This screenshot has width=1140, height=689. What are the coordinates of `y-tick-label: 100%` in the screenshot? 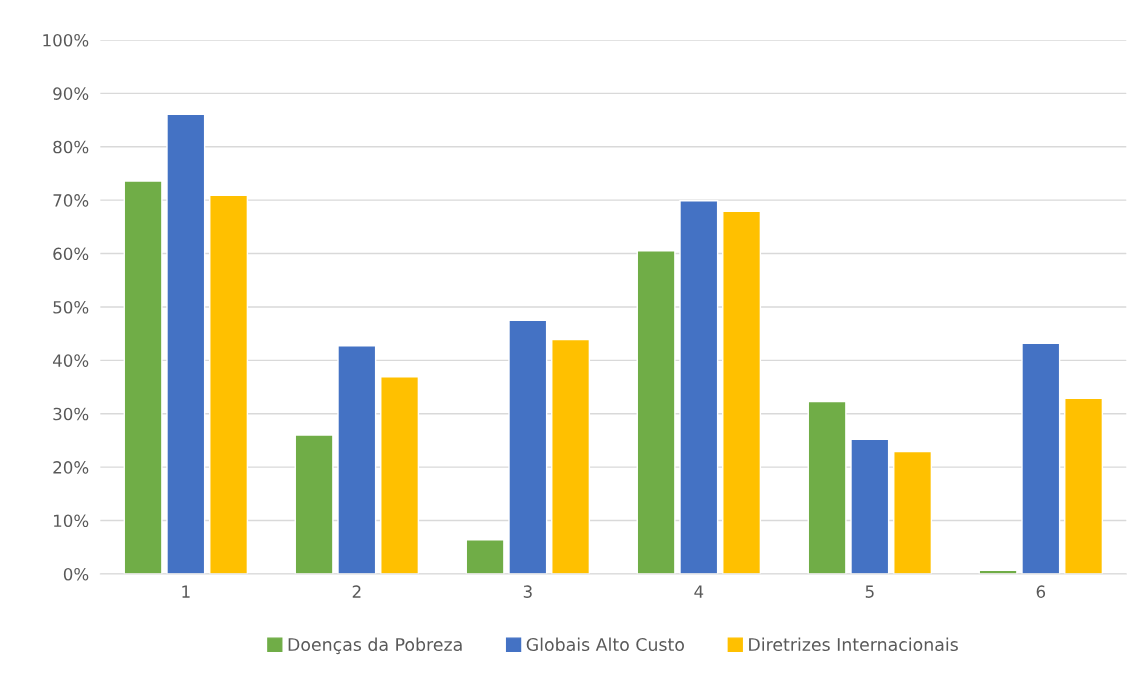 It's located at (66, 40).